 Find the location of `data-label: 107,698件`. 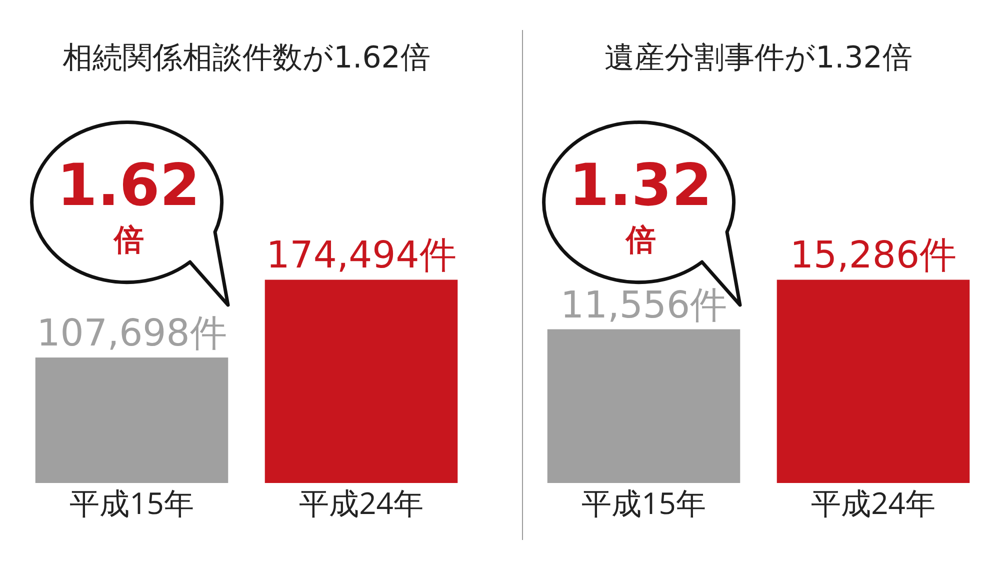

data-label: 107,698件 is located at coordinates (131, 333).